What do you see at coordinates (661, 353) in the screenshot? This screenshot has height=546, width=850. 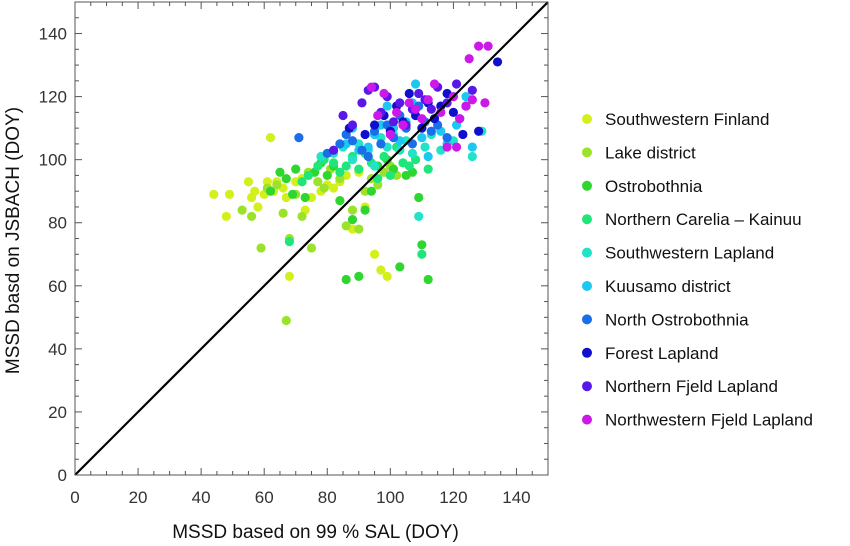 I see `legend-label: Forest Lapland` at bounding box center [661, 353].